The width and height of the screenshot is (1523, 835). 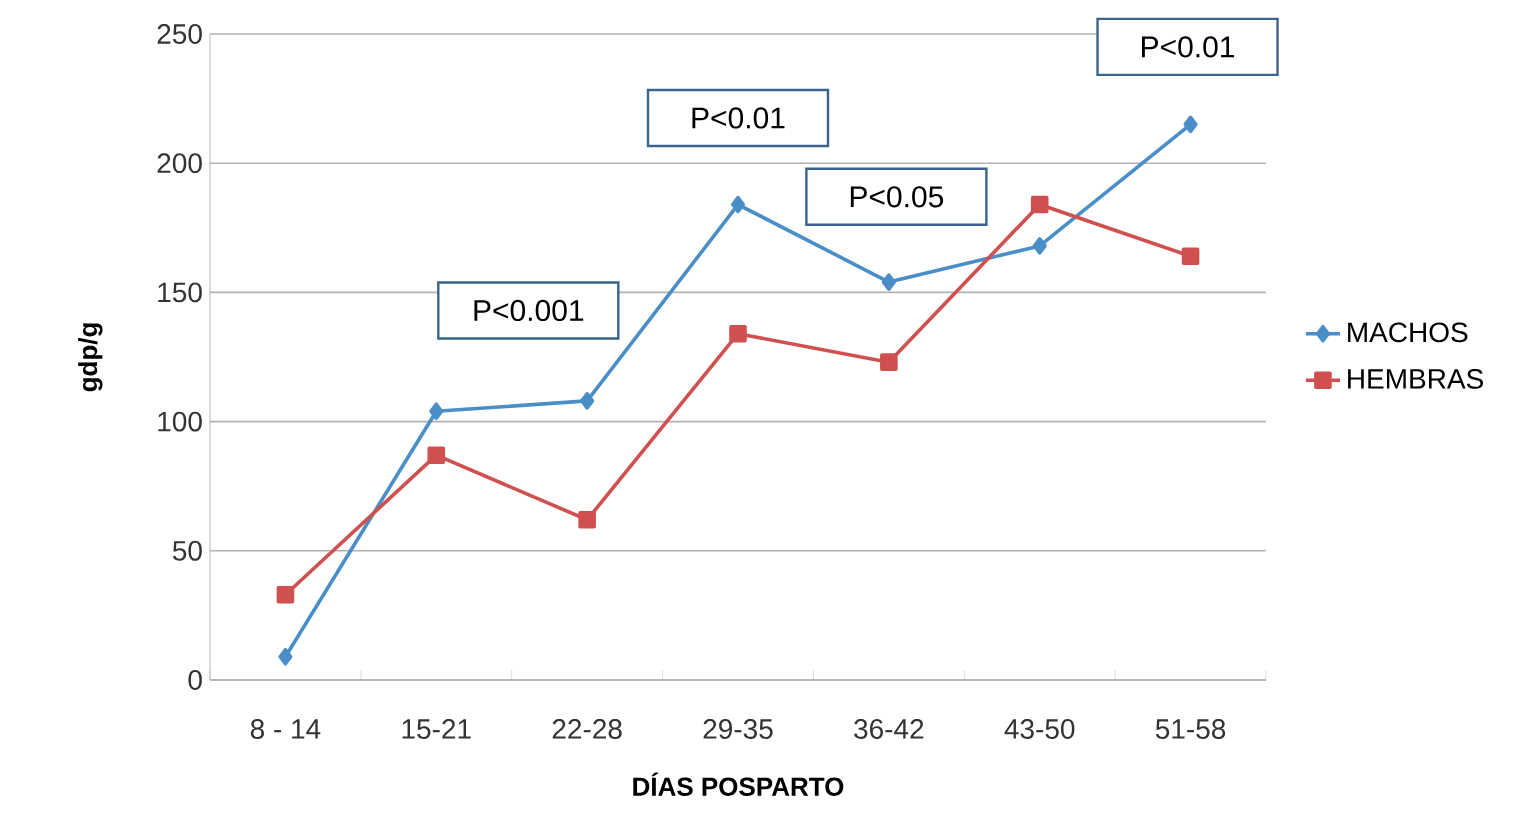 I want to click on x-tick-label: 22-28, so click(x=587, y=729).